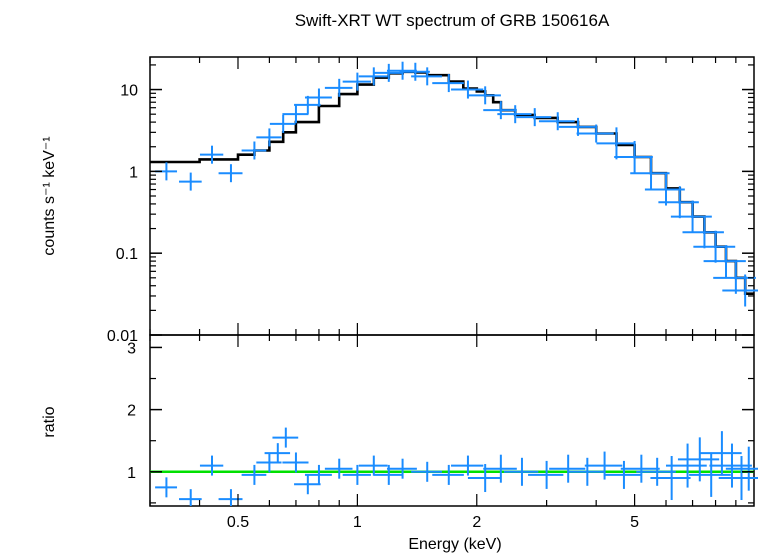  I want to click on y-tick-label: 3, so click(131, 348).